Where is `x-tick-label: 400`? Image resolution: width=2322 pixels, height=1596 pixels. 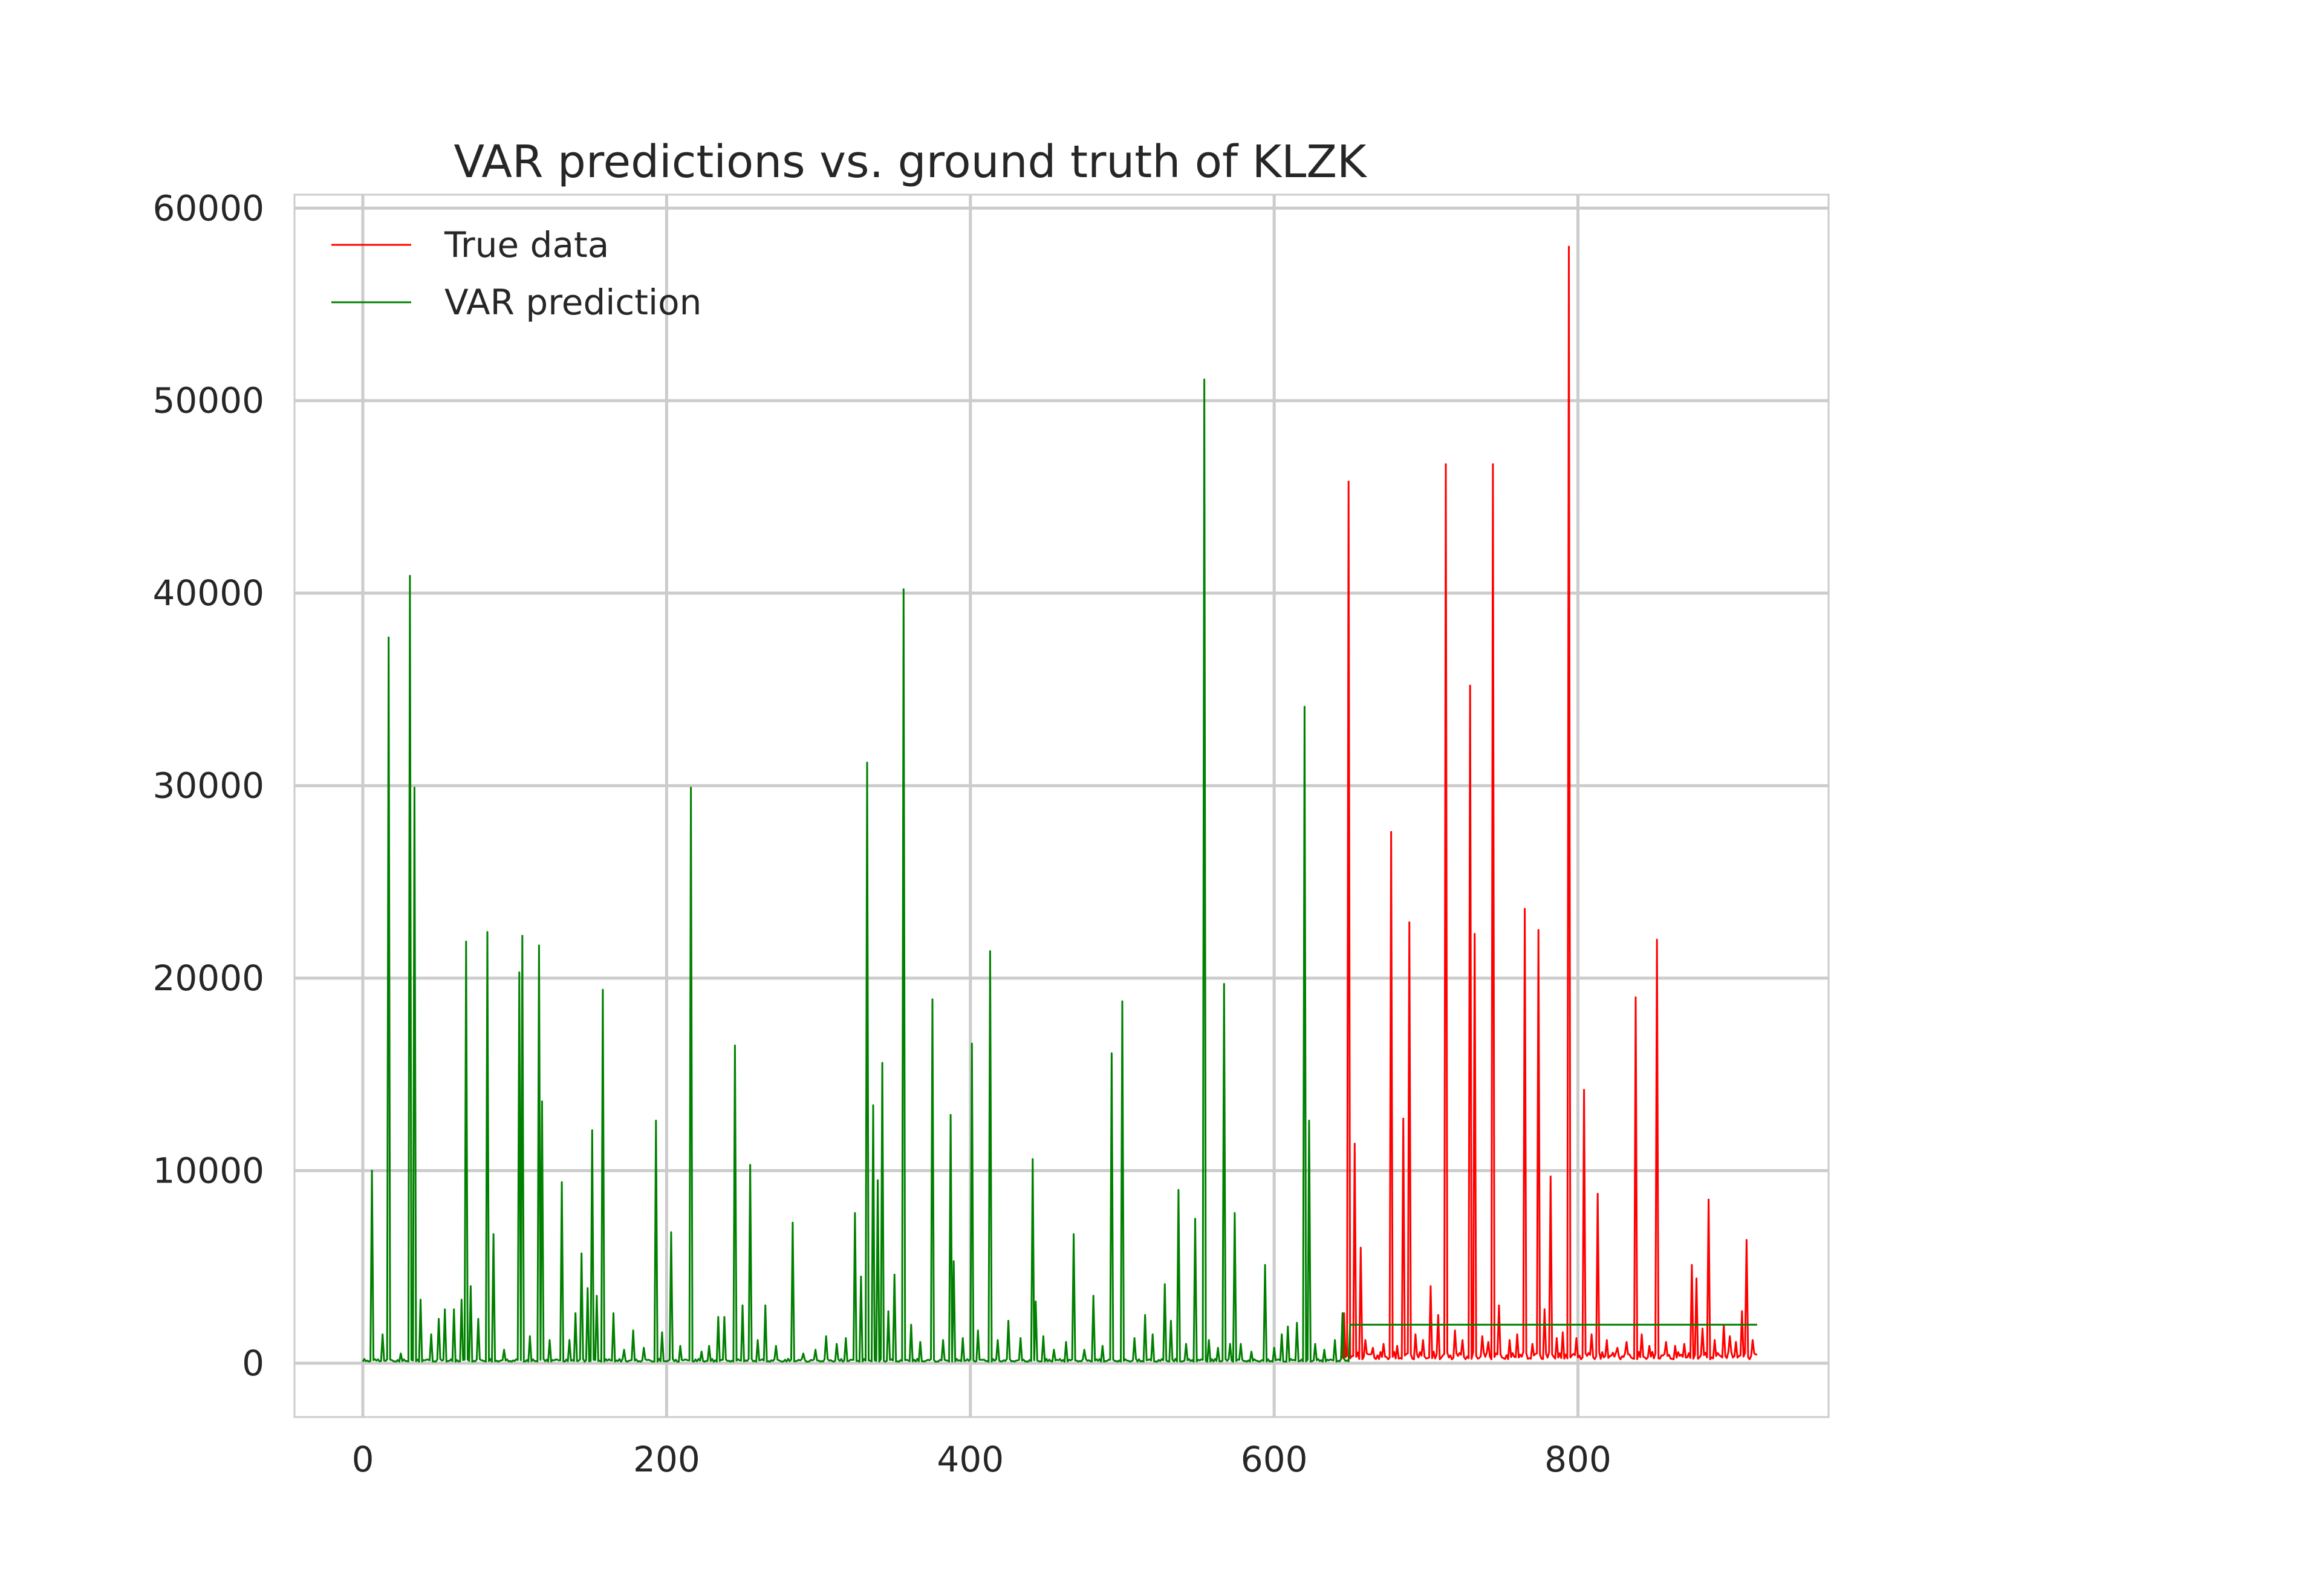 x-tick-label: 400 is located at coordinates (971, 1459).